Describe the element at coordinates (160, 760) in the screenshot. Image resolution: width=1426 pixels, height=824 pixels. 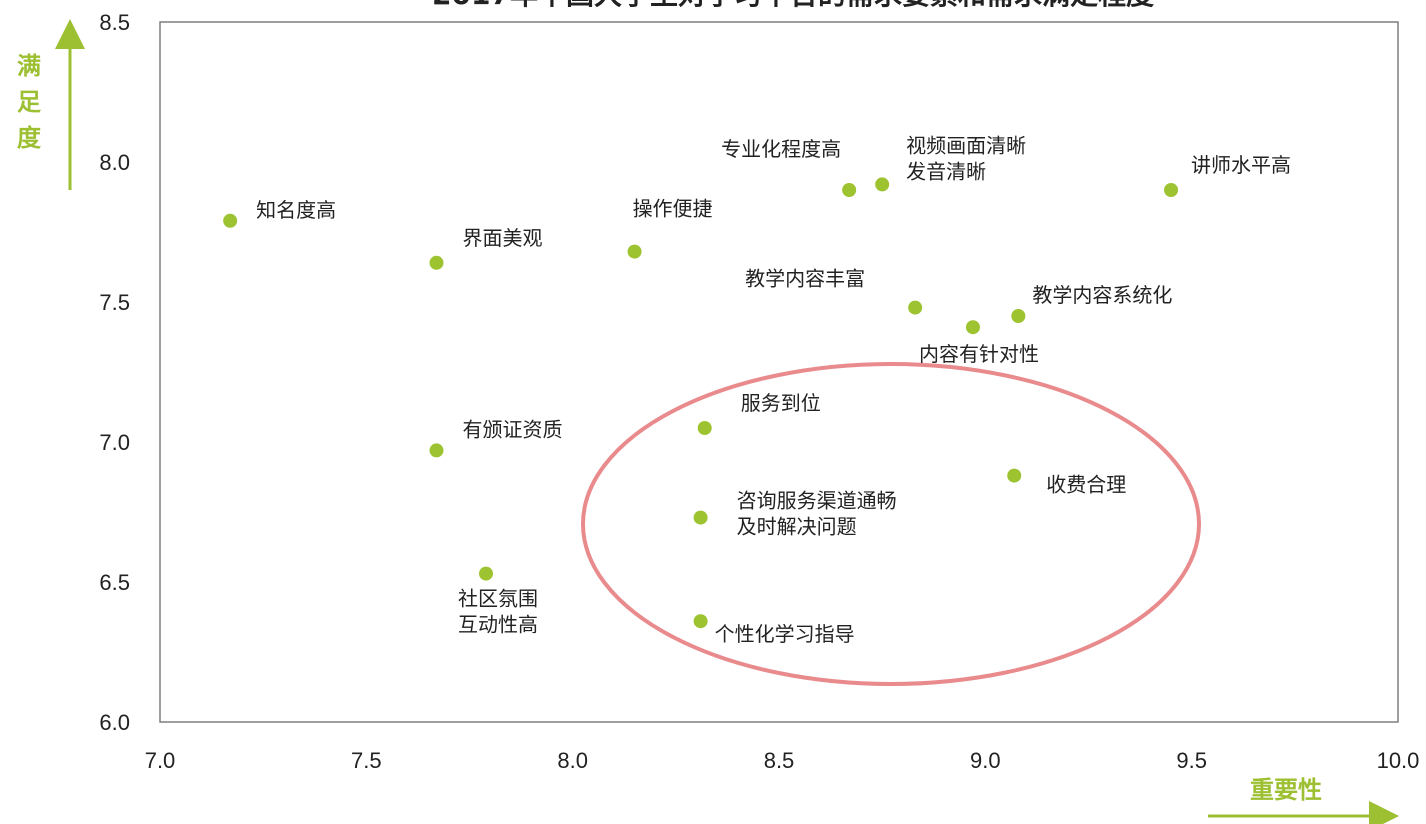
I see `x-tick-label: 7.0` at that location.